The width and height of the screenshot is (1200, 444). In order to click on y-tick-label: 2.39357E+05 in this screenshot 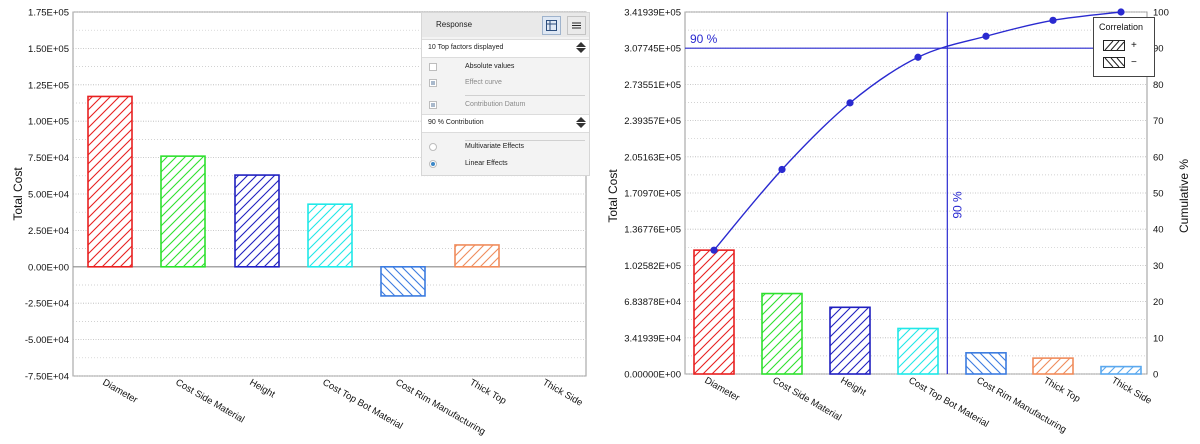, I will do `click(652, 121)`.